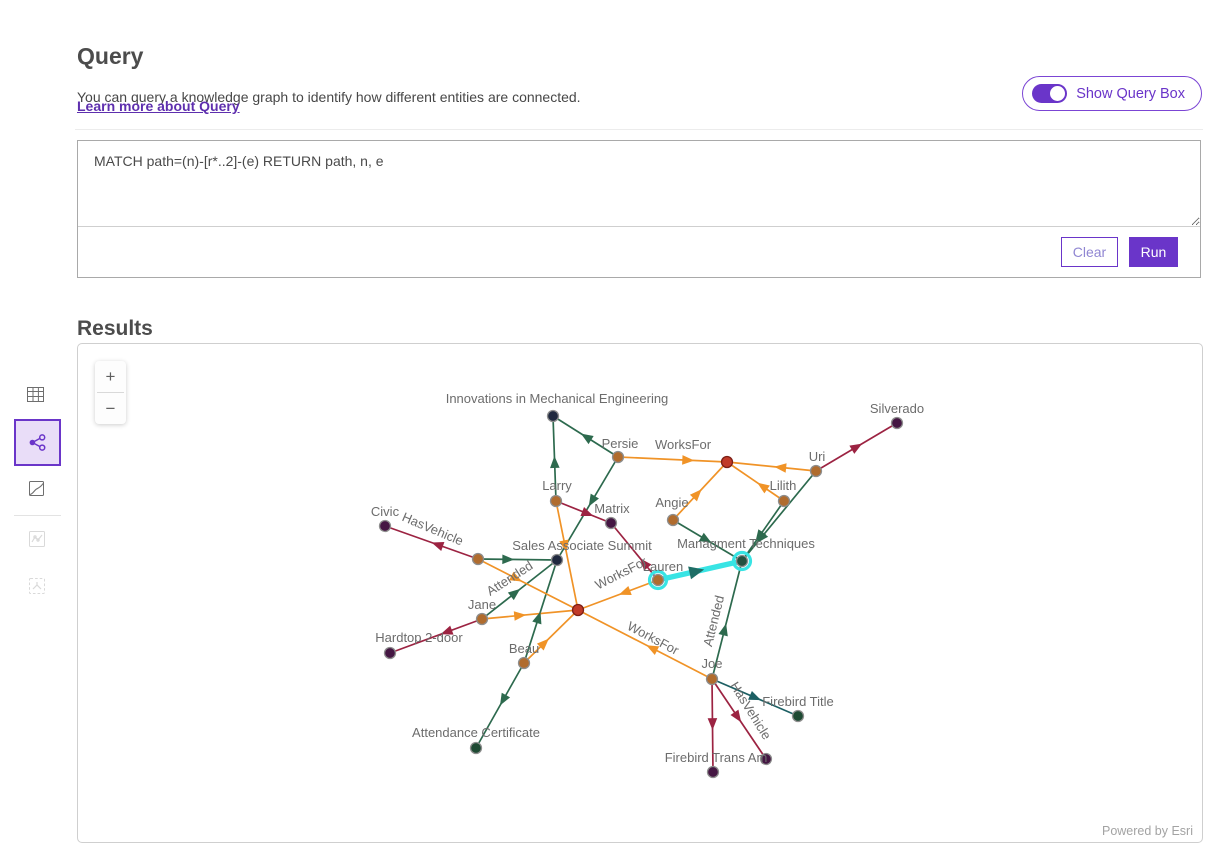  I want to click on link-chart-map-icon, so click(37, 539).